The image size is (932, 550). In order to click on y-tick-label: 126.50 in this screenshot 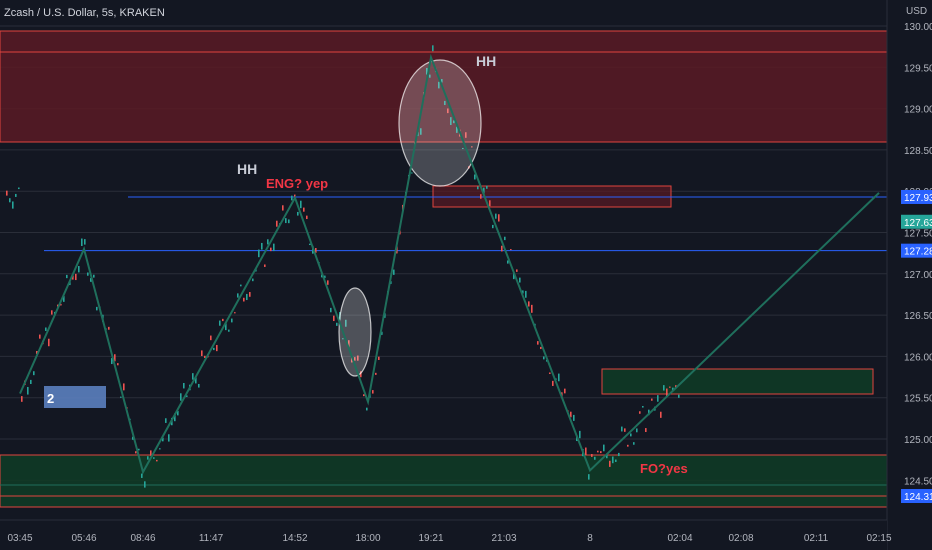, I will do `click(918, 316)`.